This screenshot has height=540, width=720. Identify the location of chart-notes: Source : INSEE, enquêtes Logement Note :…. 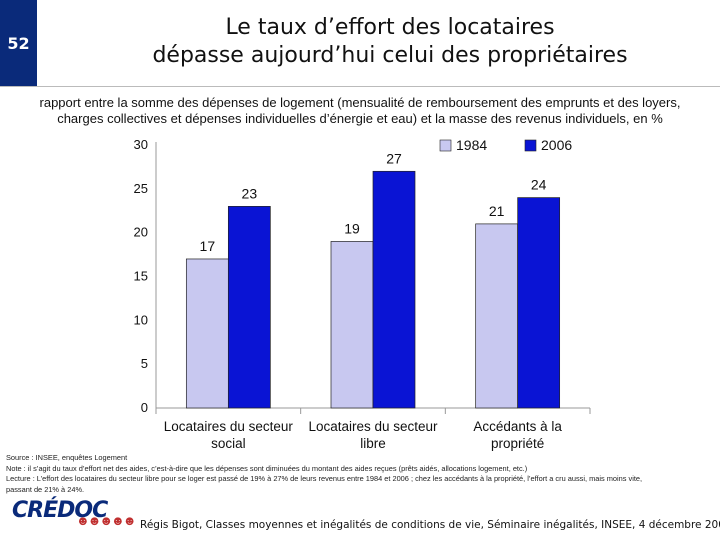
(359, 474).